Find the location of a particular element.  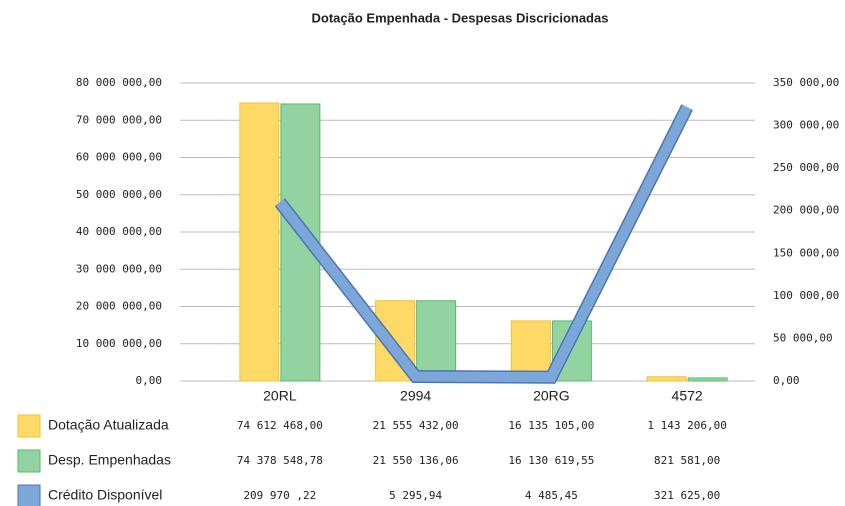

x-tick-label: 20RL is located at coordinates (280, 396).